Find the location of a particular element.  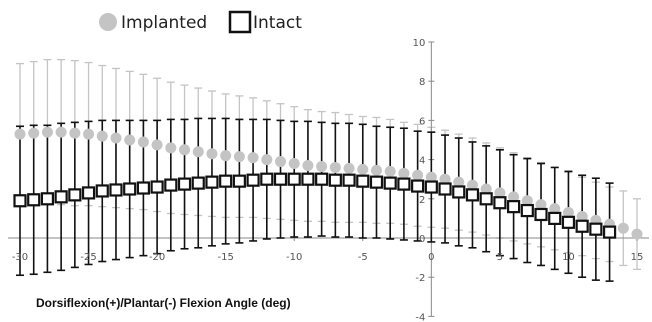

x-tick-label: 10 is located at coordinates (568, 257).